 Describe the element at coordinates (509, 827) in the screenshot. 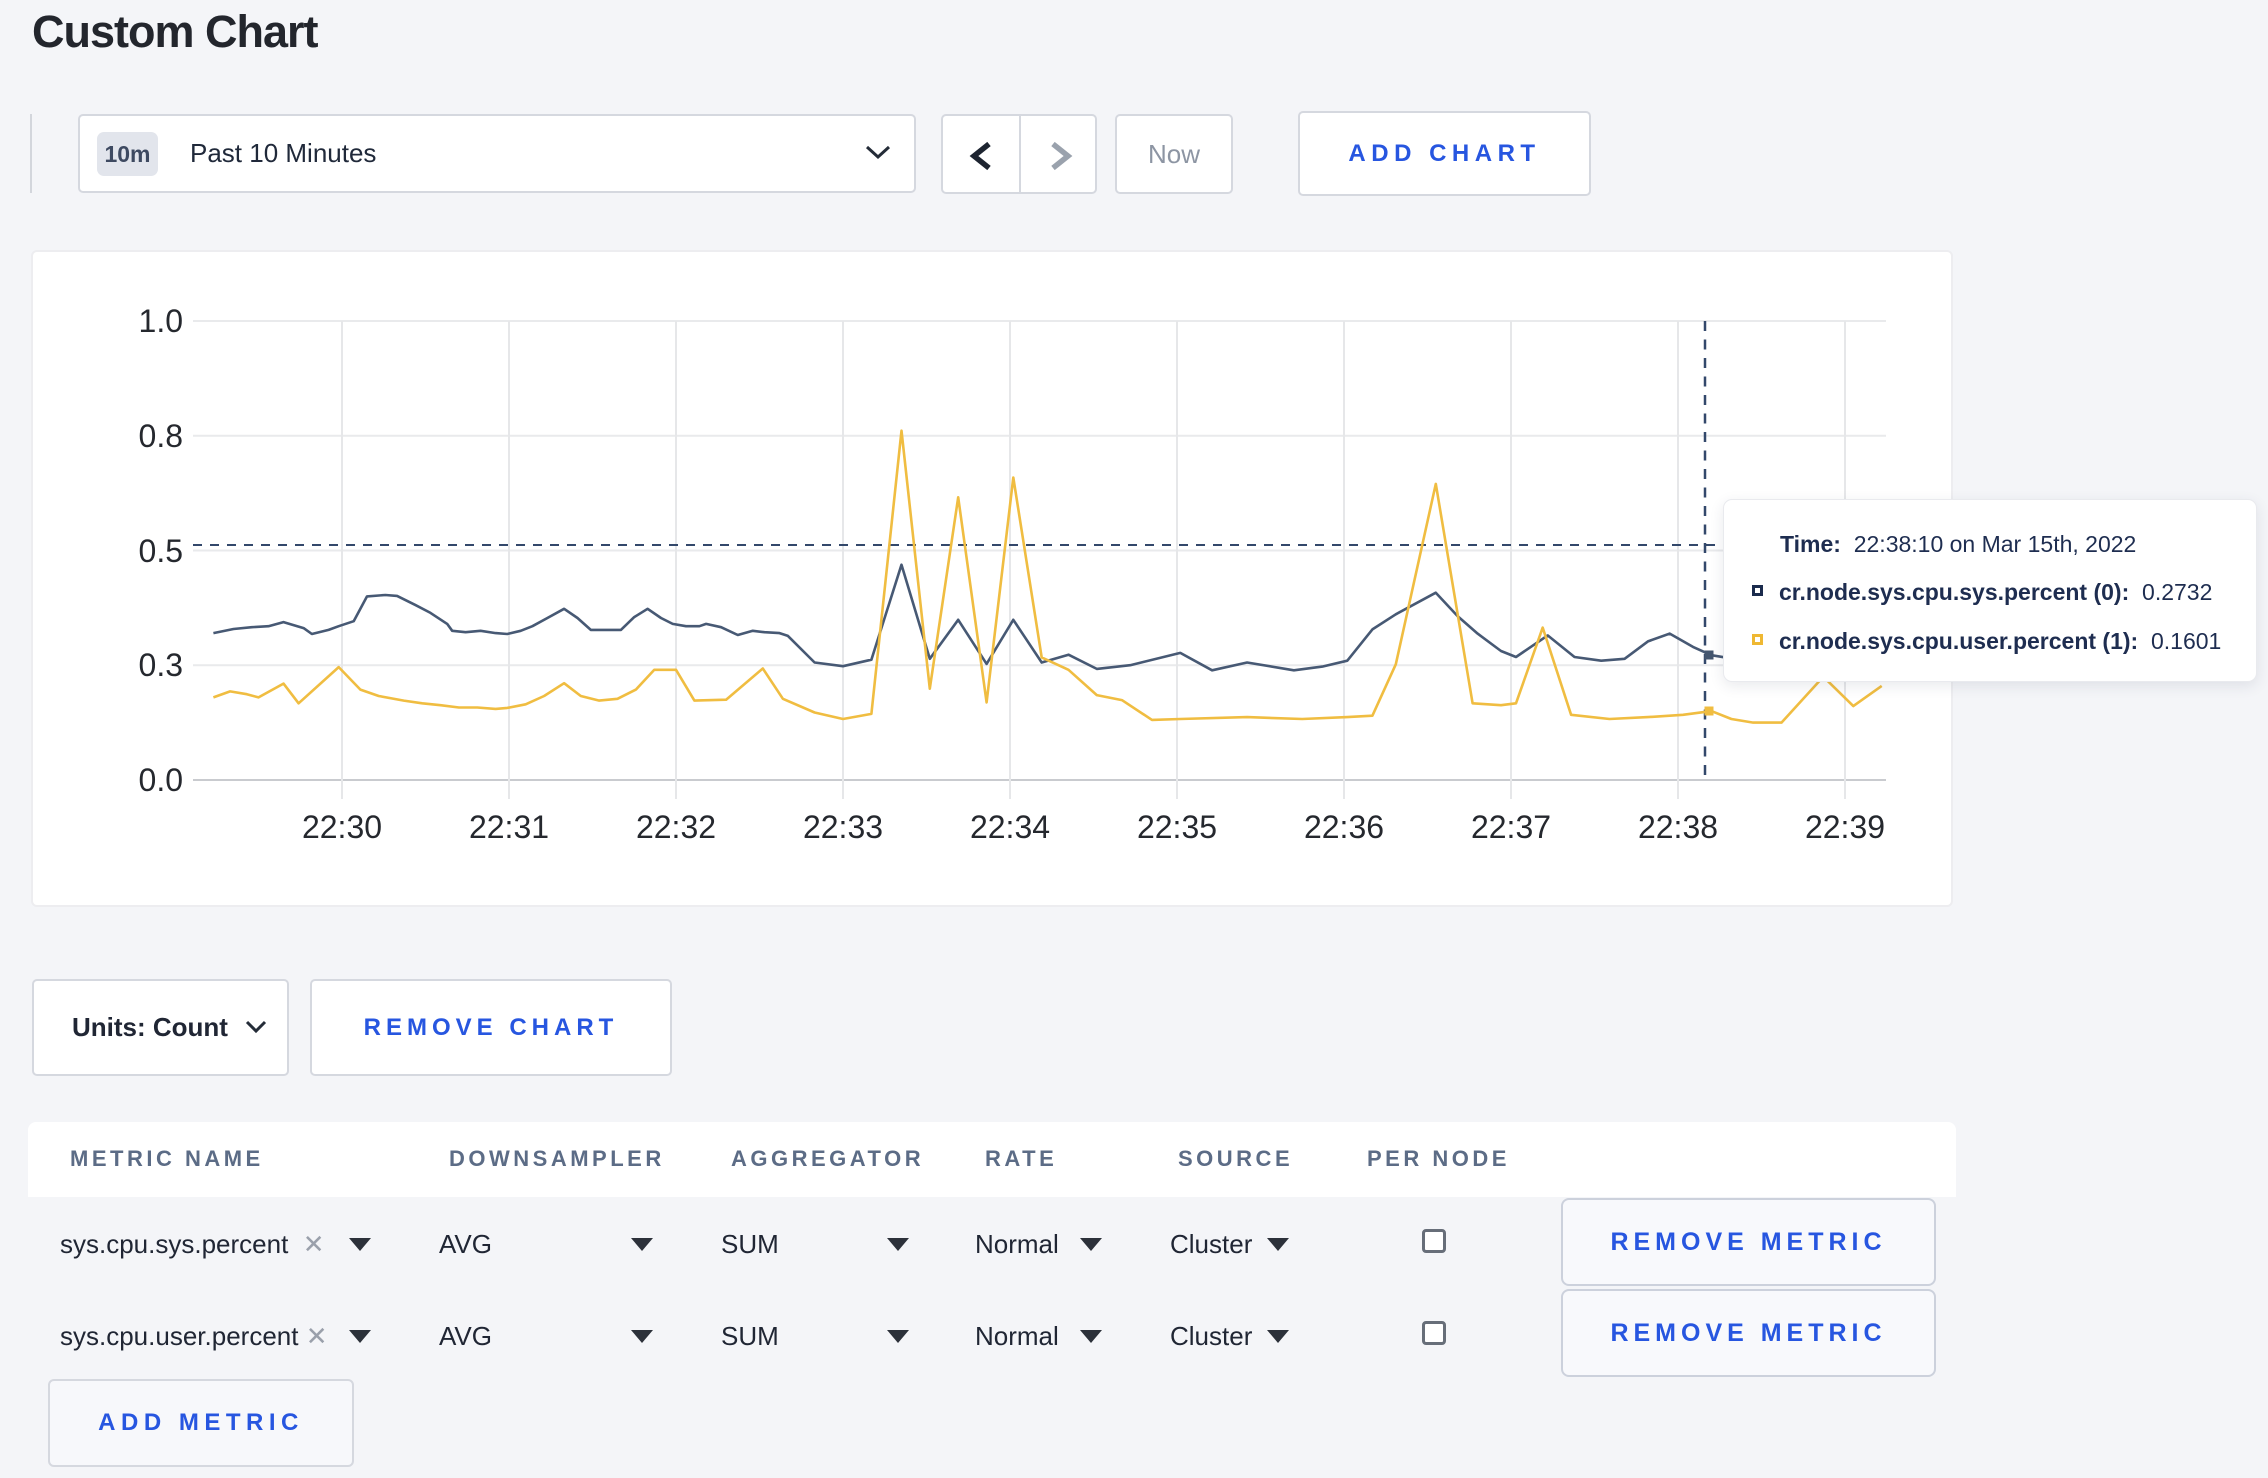

I see `svg-text: 22:31` at that location.